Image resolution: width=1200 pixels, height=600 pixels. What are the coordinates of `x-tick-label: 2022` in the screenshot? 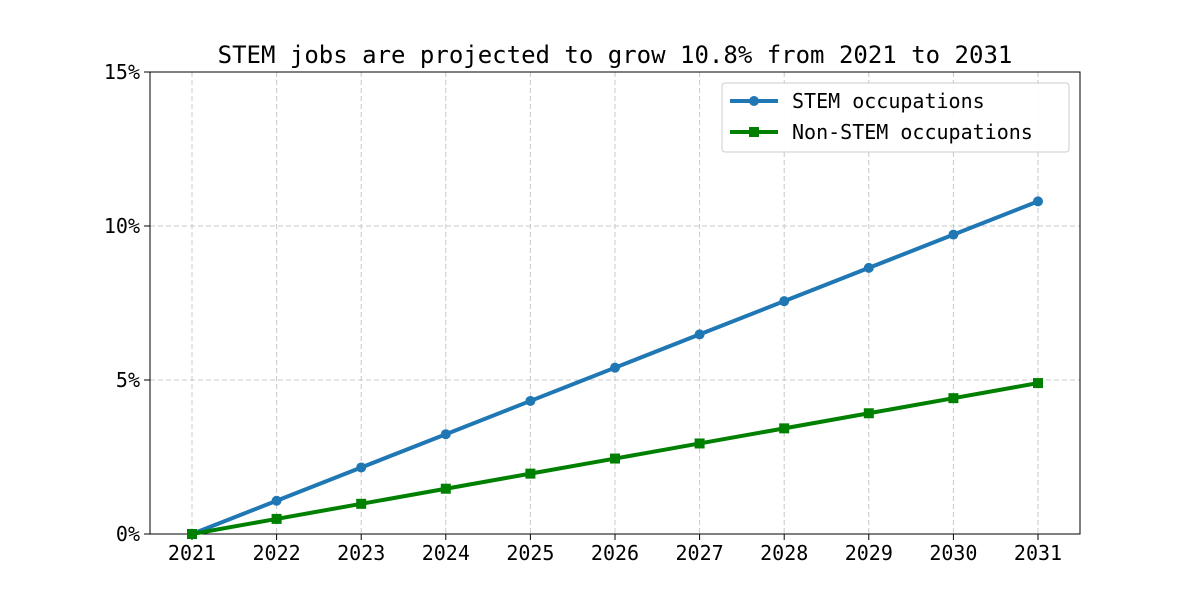 It's located at (277, 553).